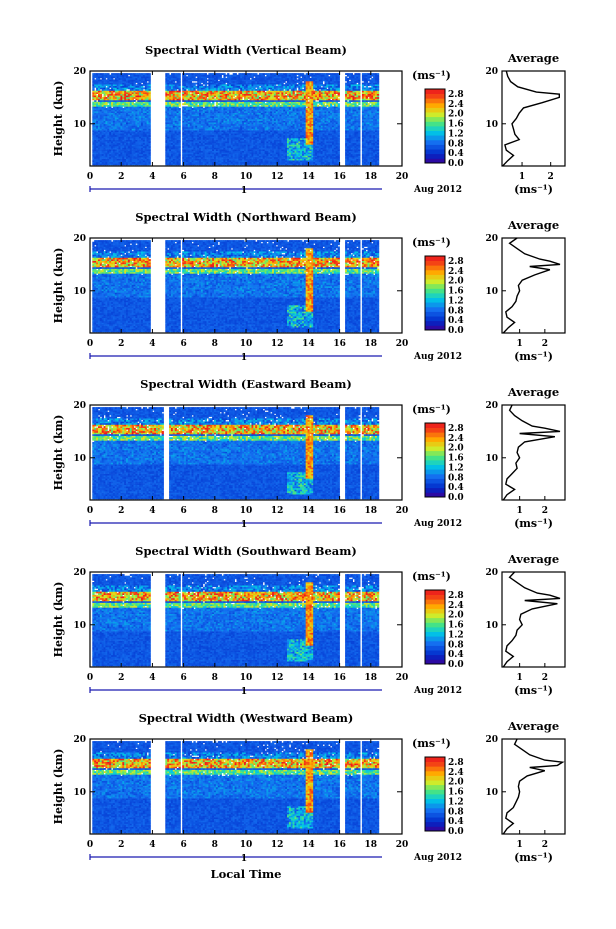  Describe the element at coordinates (246, 50) in the screenshot. I see `panel-title: Spectral Width (Vertical Beam)` at that location.